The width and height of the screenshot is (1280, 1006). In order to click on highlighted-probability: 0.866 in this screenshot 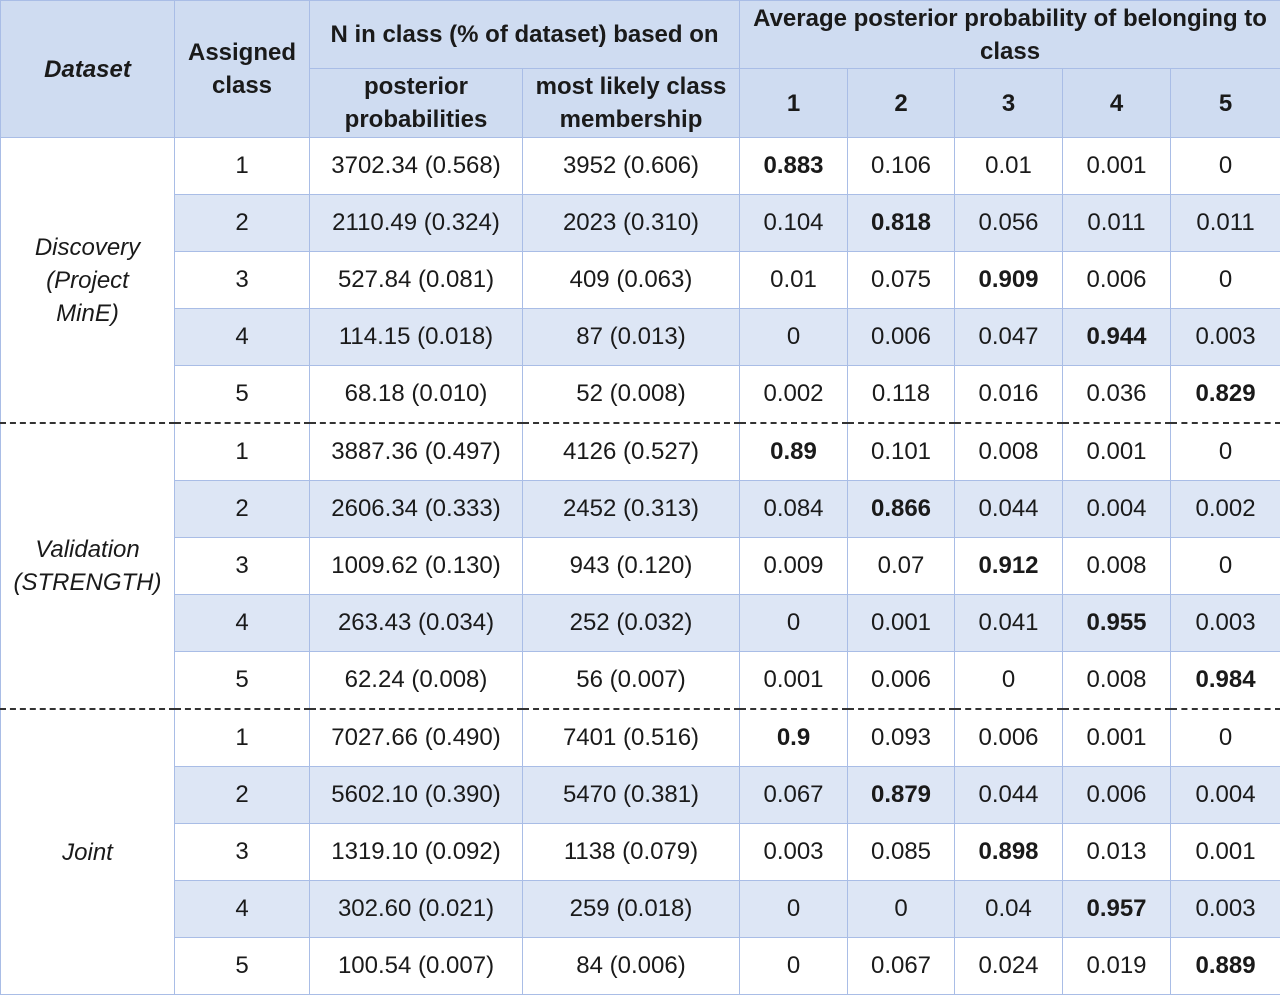, I will do `click(901, 508)`.